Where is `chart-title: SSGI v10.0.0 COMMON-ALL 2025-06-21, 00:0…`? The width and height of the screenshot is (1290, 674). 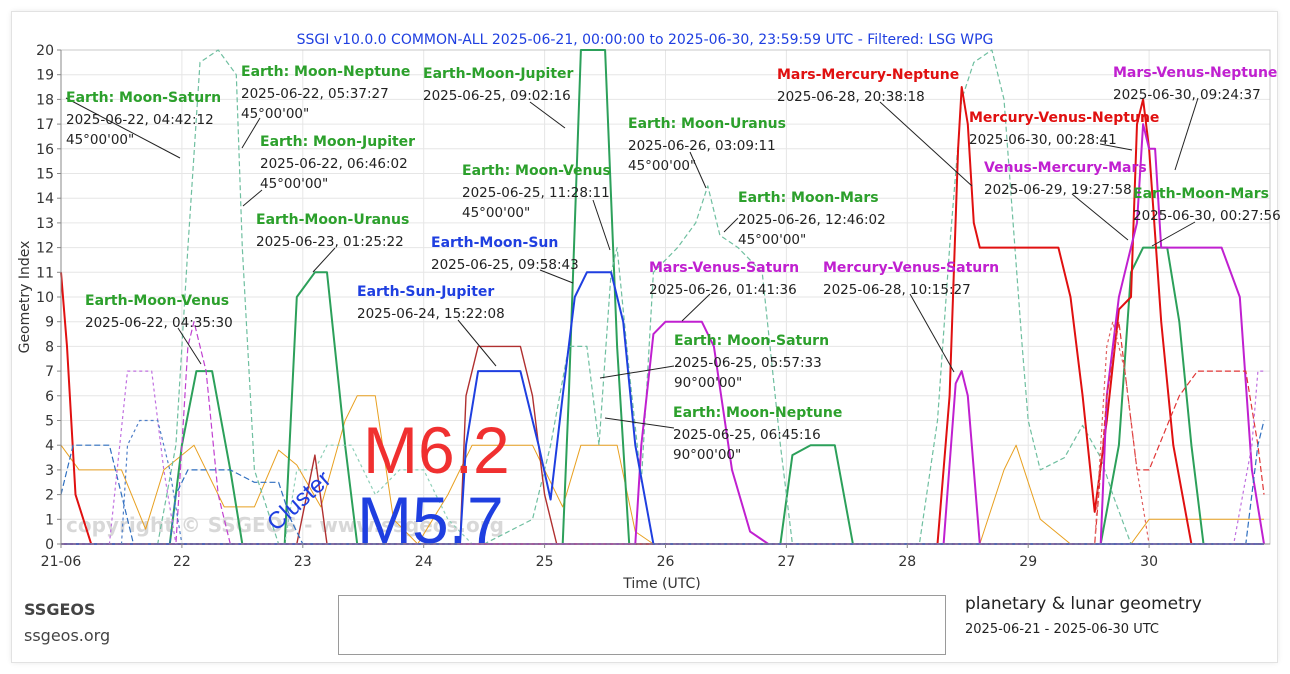
chart-title: SSGI v10.0.0 COMMON-ALL 2025-06-21, 00:0… is located at coordinates (645, 40).